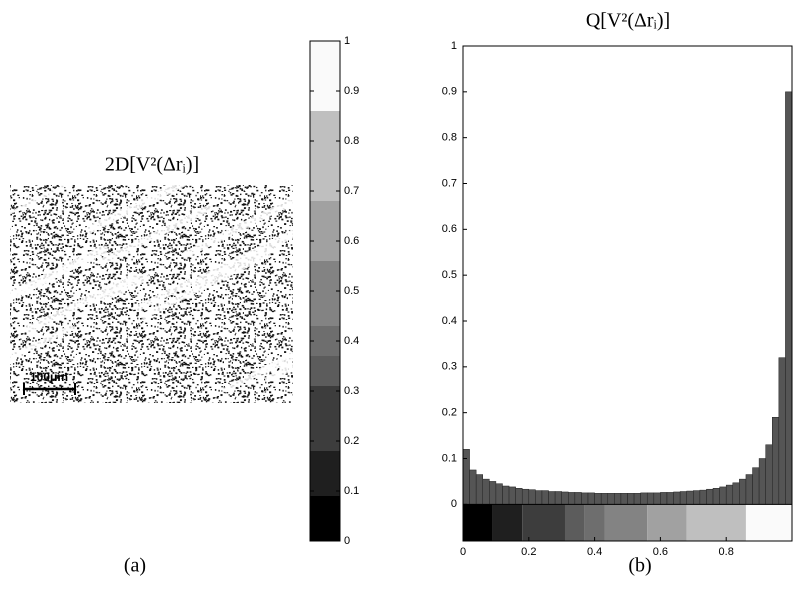 This screenshot has width=793, height=605. Describe the element at coordinates (449, 321) in the screenshot. I see `y-tick-label: 0.4` at that location.